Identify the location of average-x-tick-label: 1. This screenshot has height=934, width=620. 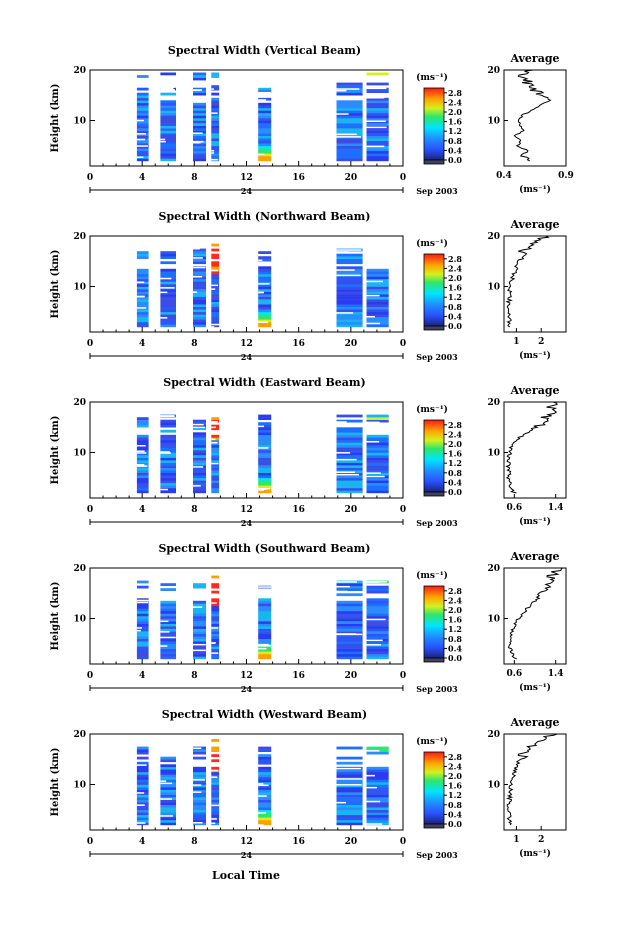
(516, 342).